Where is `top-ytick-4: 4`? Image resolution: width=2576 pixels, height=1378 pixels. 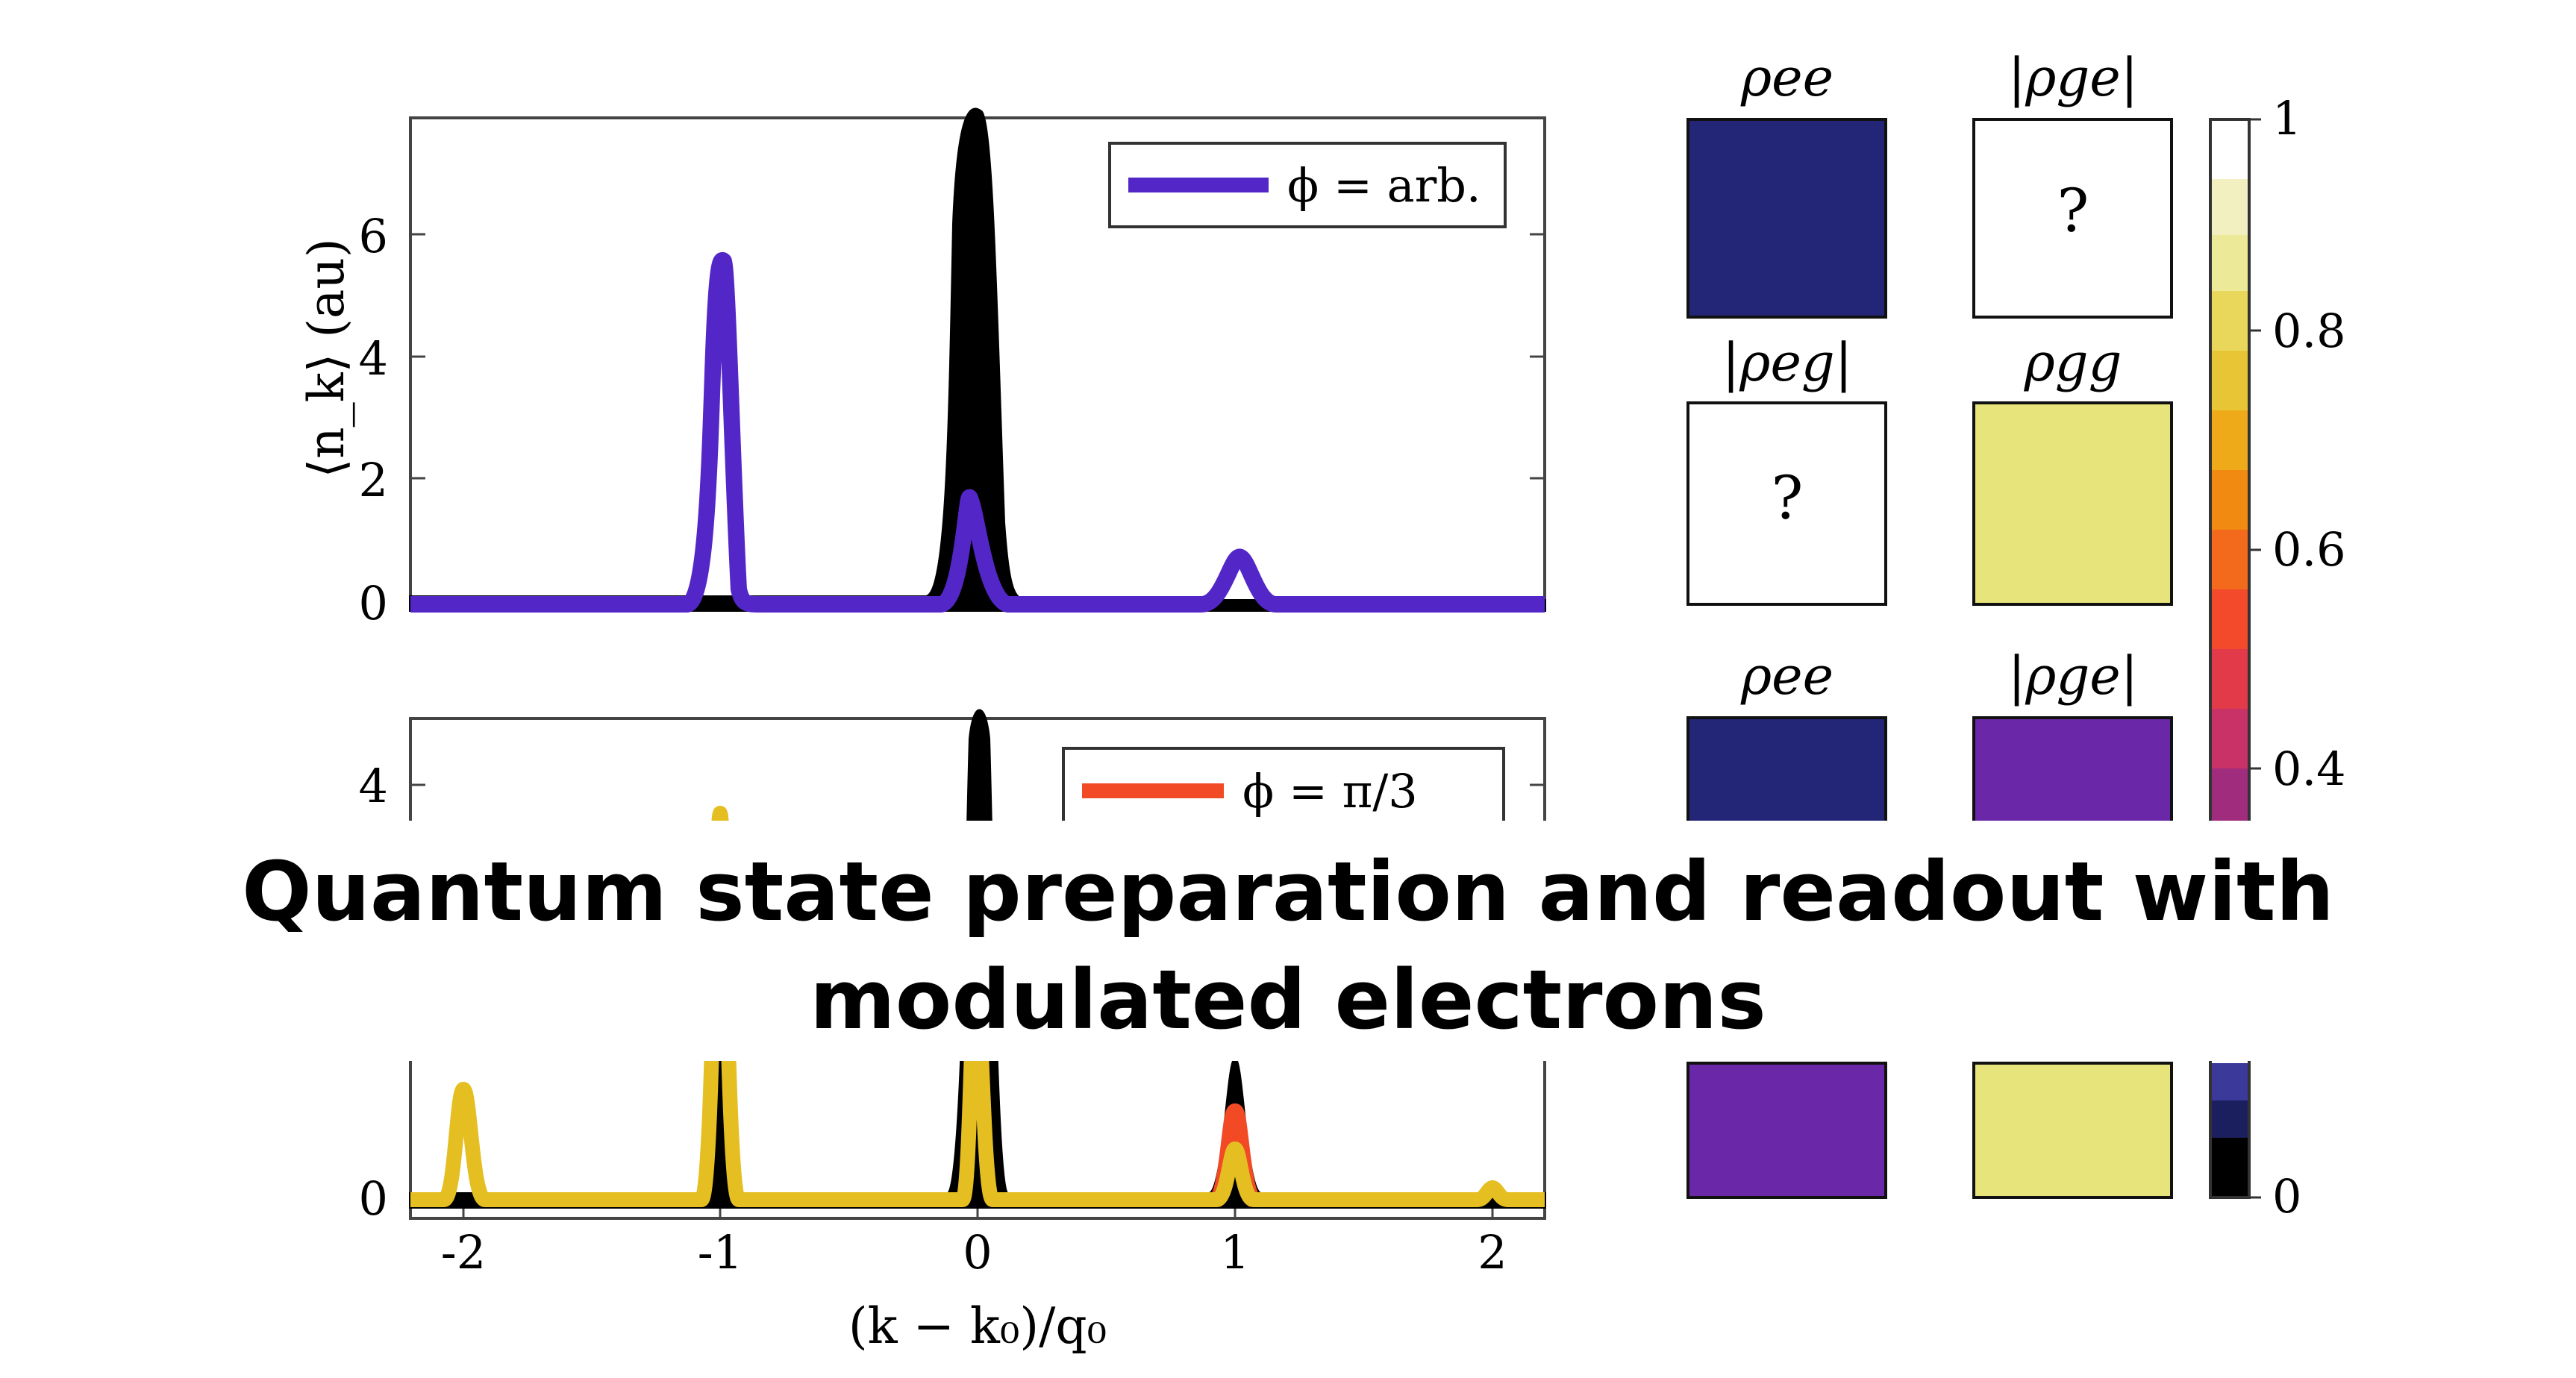
top-ytick-4: 4 is located at coordinates (373, 358).